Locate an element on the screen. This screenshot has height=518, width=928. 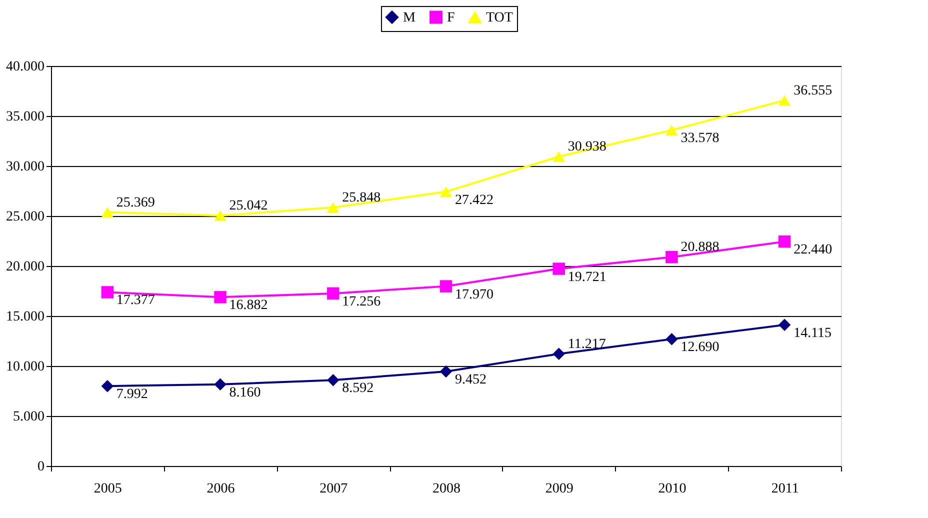
y-tick-label: 15.000 is located at coordinates (25, 317).